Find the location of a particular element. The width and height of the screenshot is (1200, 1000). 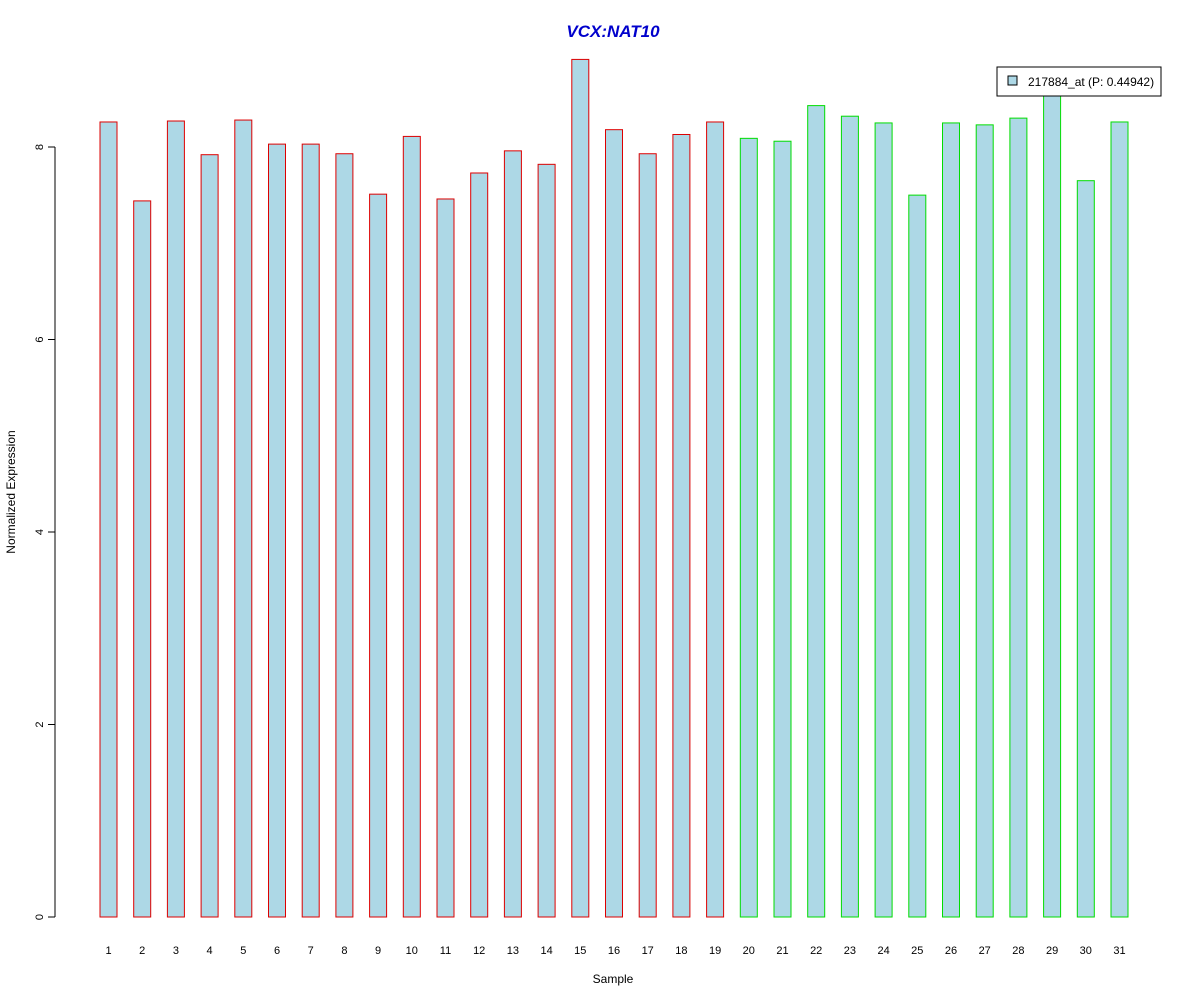

y-tick-label: 8 is located at coordinates (40, 147).